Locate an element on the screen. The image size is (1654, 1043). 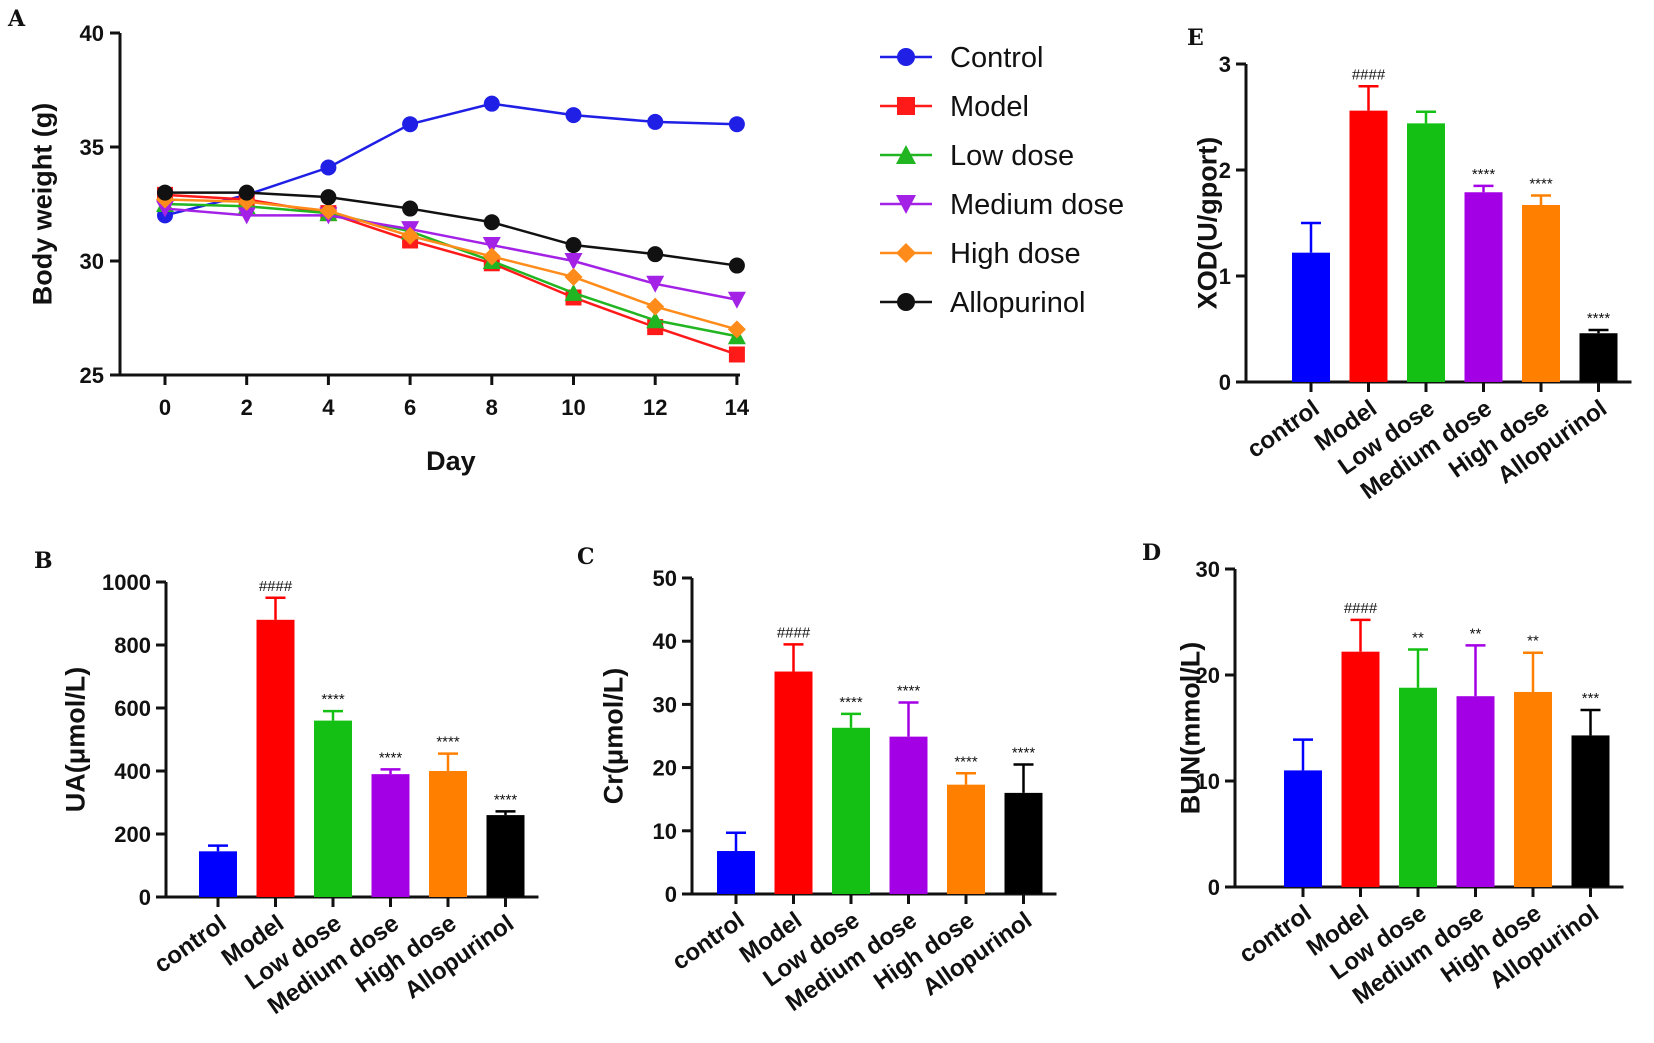
x-axis-ticks: 0 2 4 6 8 10 12 14 is located at coordinates (454, 397).